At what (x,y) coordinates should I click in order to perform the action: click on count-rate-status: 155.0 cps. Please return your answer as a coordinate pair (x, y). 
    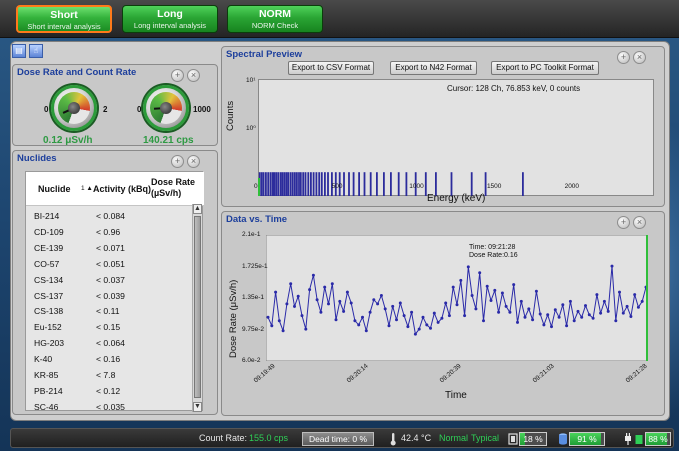
    Looking at the image, I should click on (269, 438).